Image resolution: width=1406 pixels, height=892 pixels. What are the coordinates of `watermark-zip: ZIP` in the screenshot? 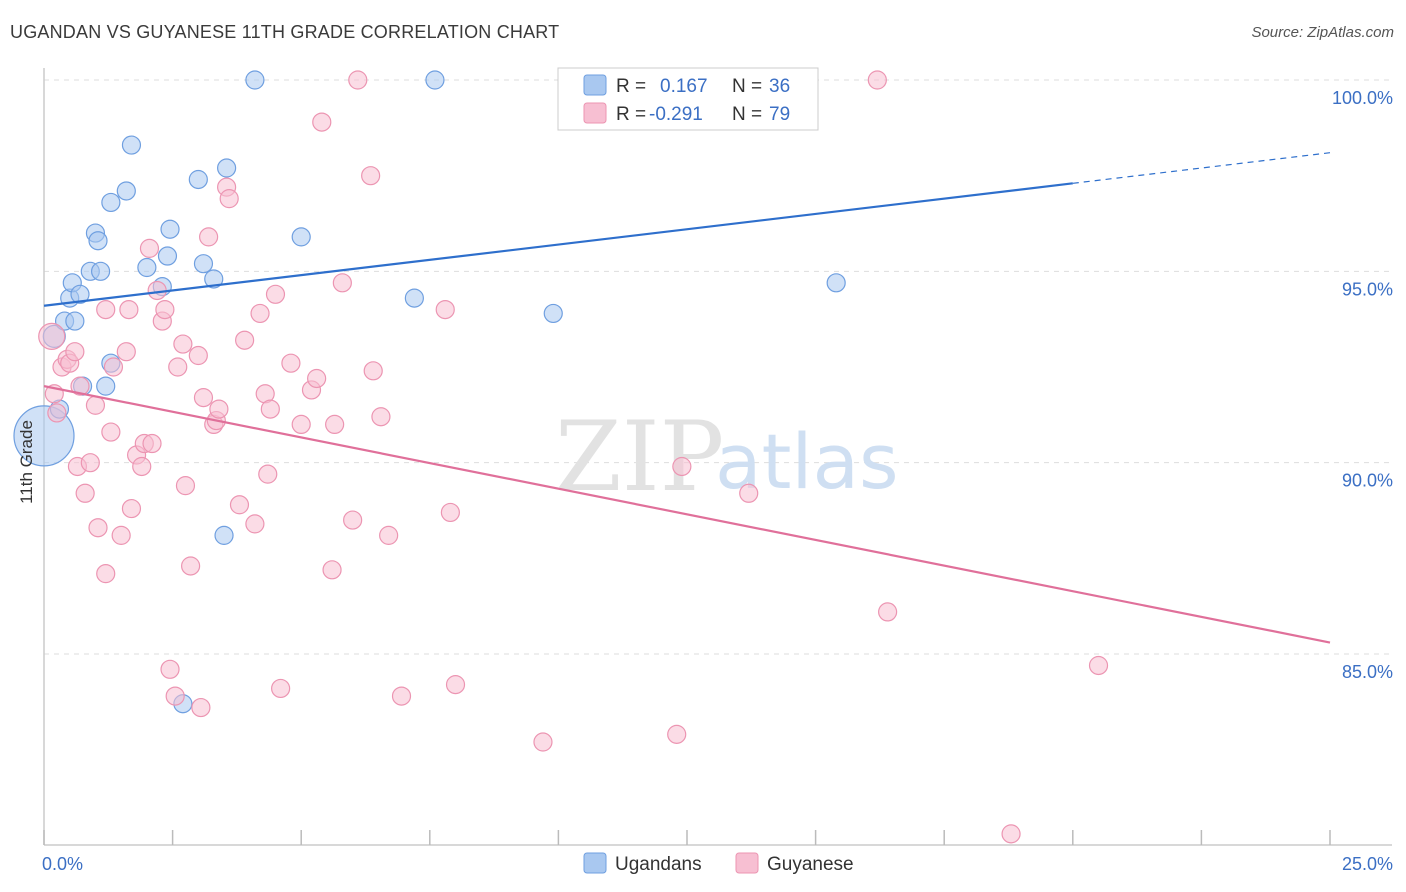 It's located at (639, 457).